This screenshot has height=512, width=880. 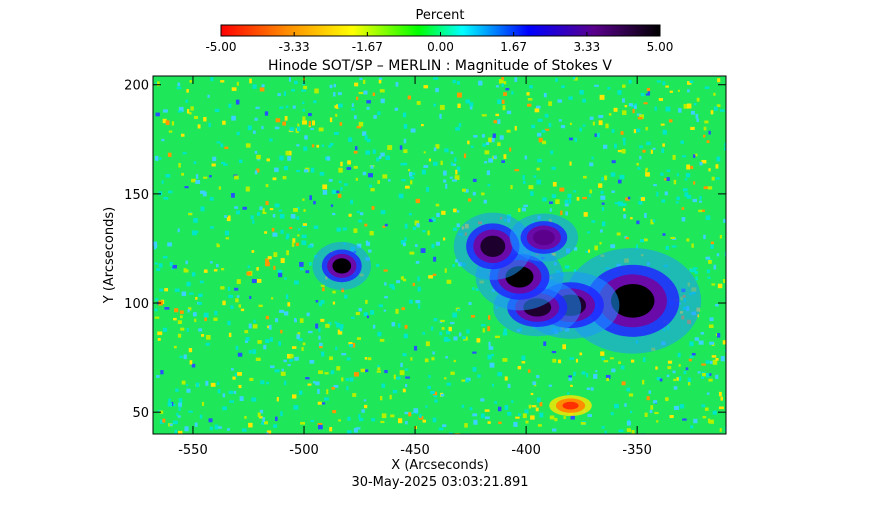 What do you see at coordinates (220, 47) in the screenshot?
I see `colorbar-tick-label: -5.00` at bounding box center [220, 47].